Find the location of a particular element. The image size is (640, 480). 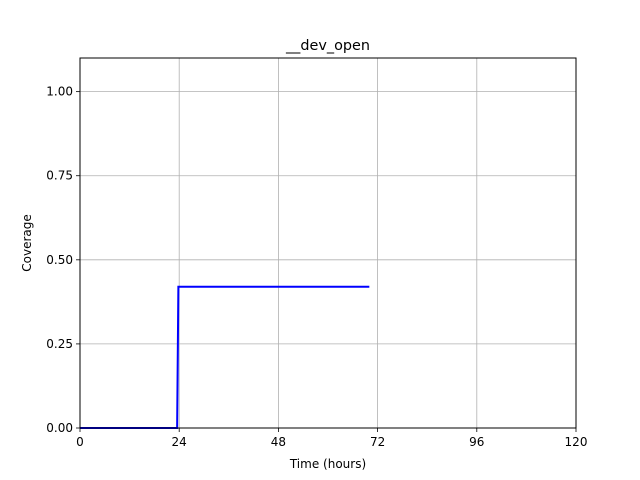

x-tick-label: 72 is located at coordinates (377, 442).